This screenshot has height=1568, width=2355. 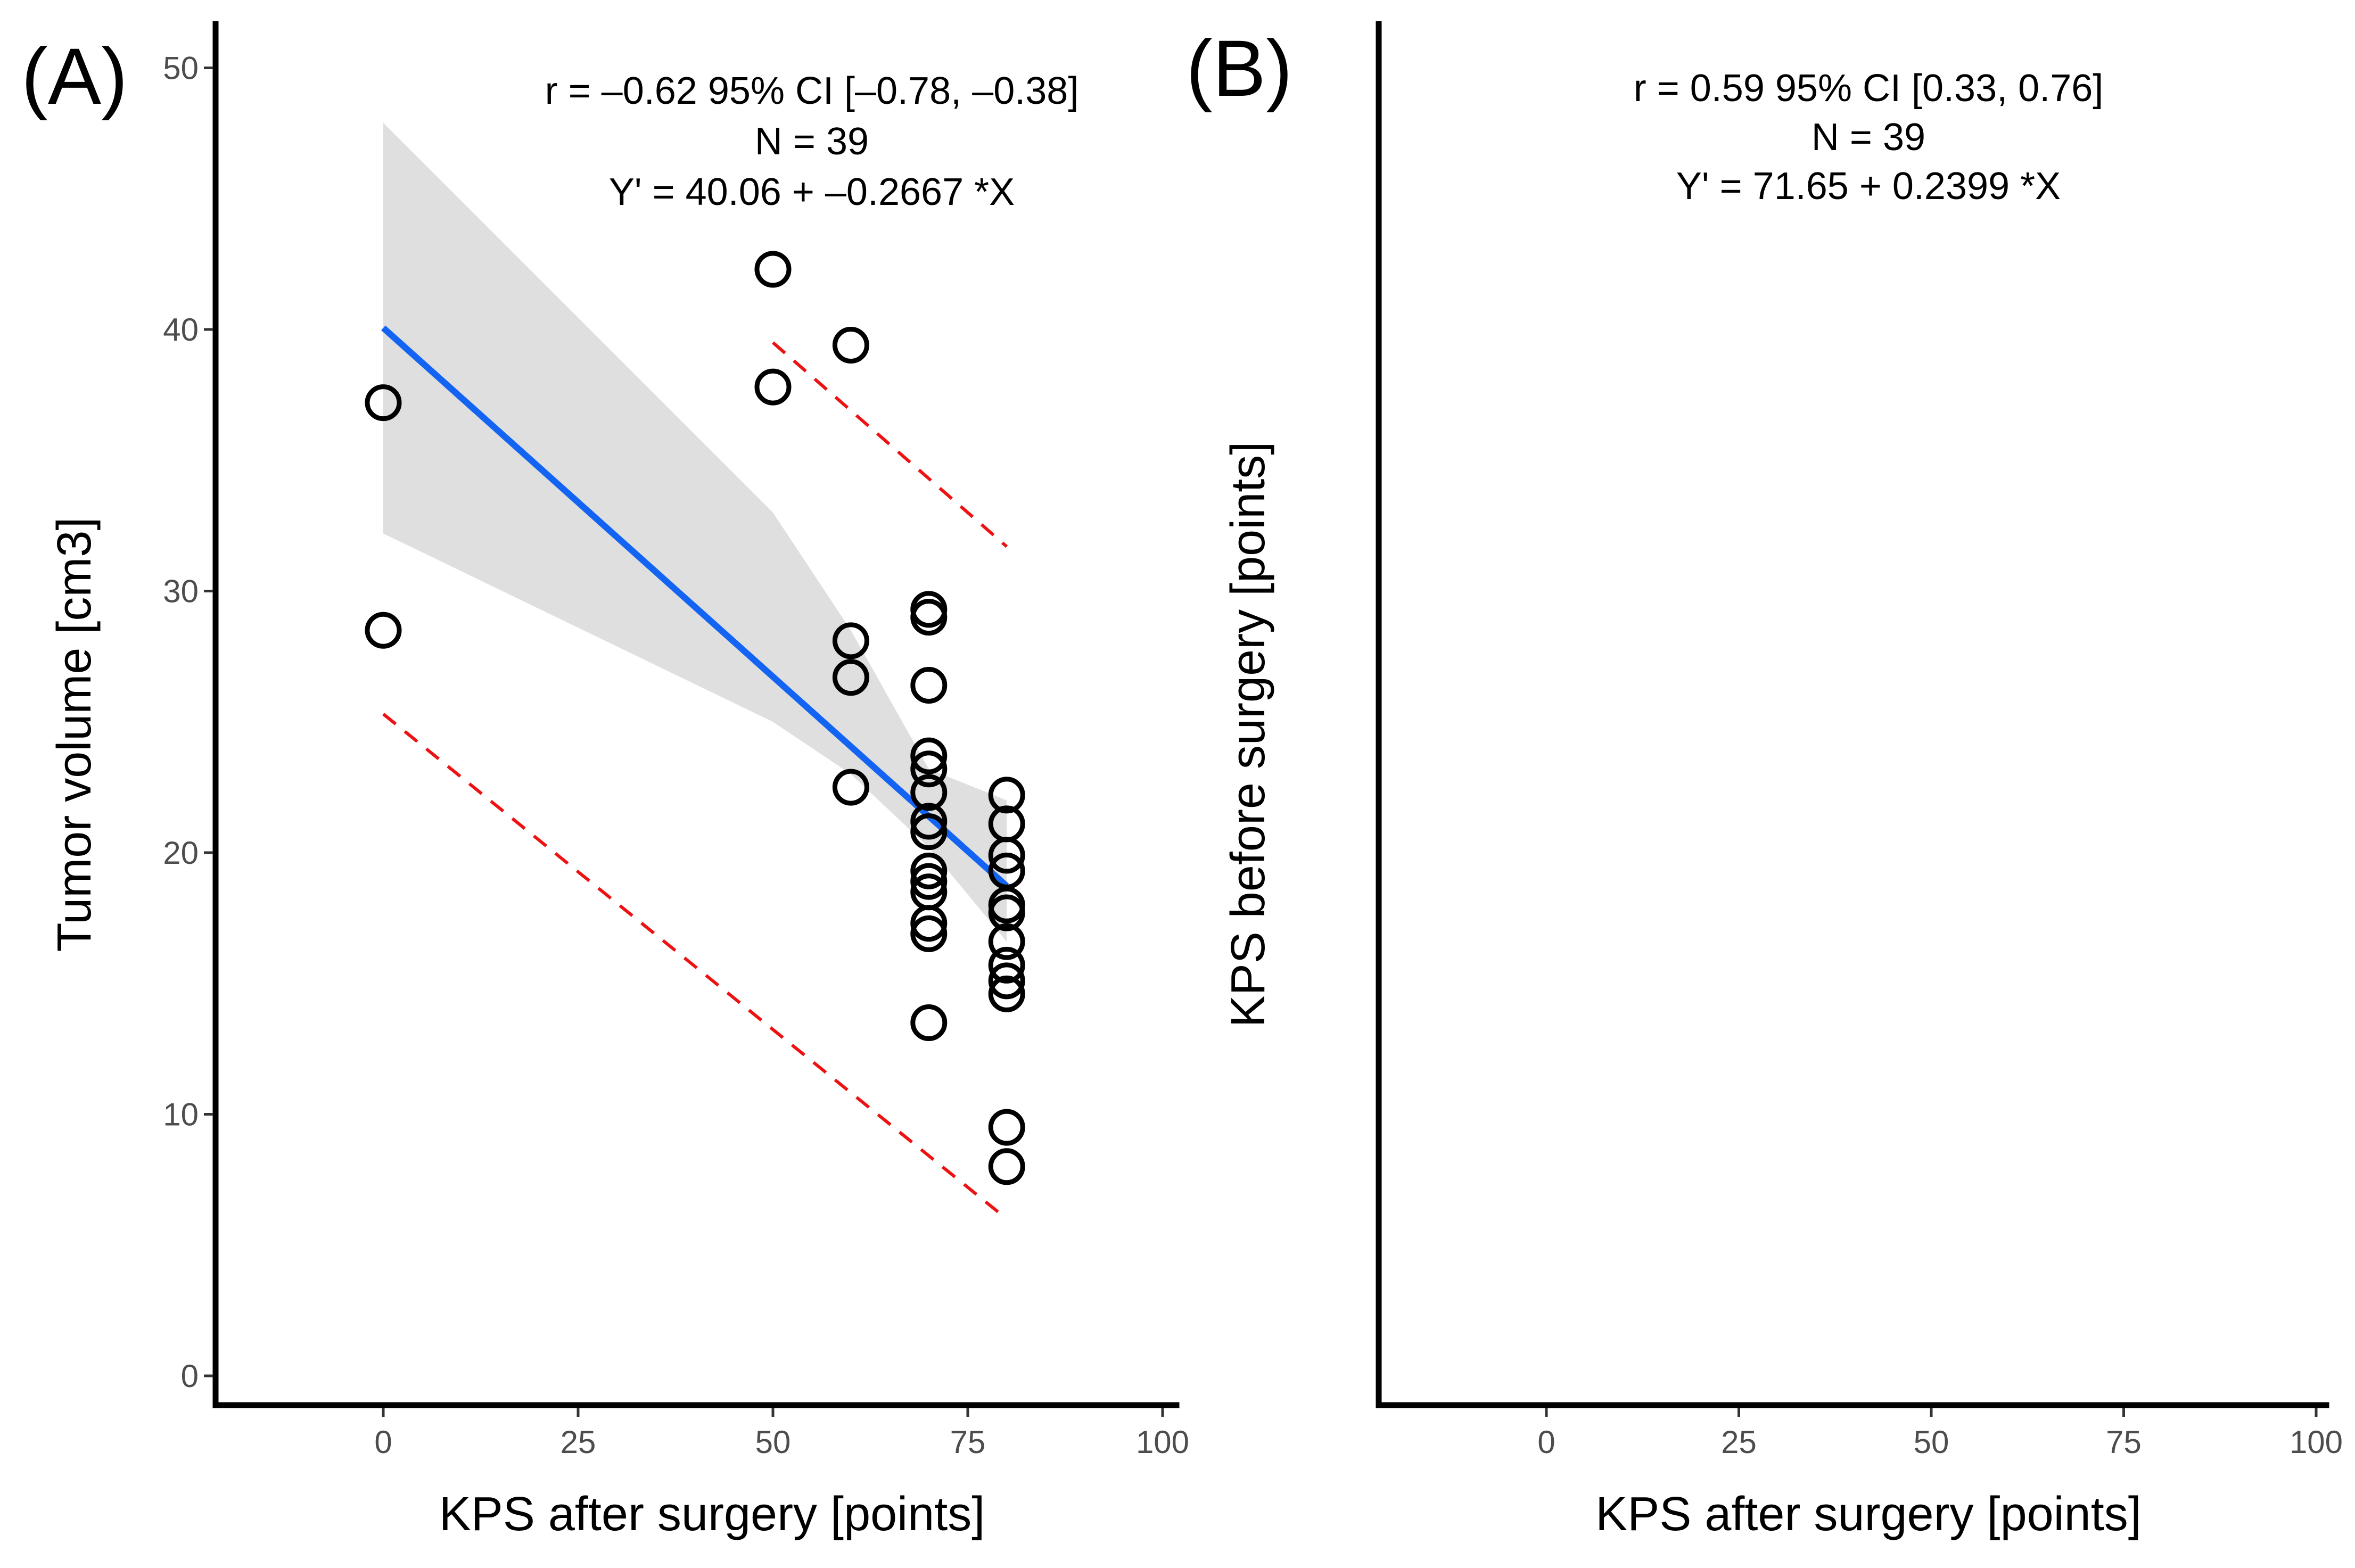 I want to click on panel-label: (A), so click(x=75, y=76).